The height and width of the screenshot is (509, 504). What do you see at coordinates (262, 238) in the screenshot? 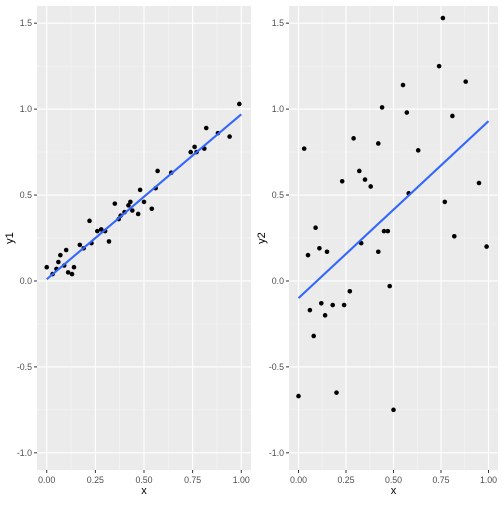
I see `y-axis-title: y2` at bounding box center [262, 238].